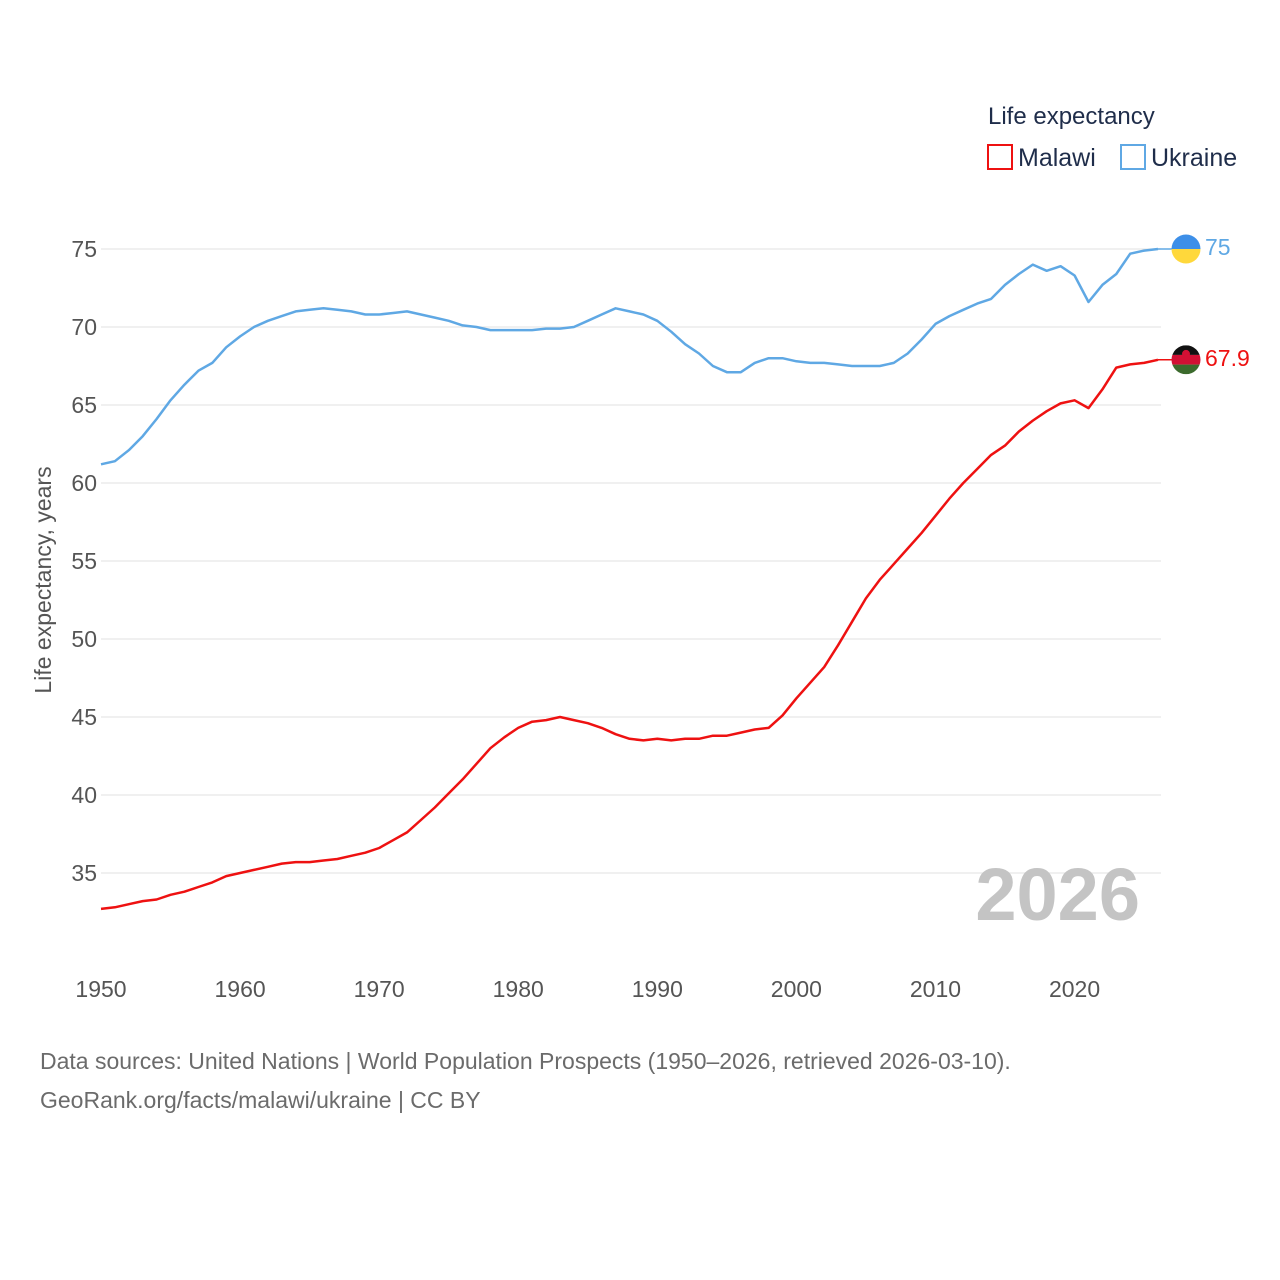  I want to click on x-axis-ticks: 1950 1960 1970 1980 1990 2000 2010 2020, so click(587, 989).